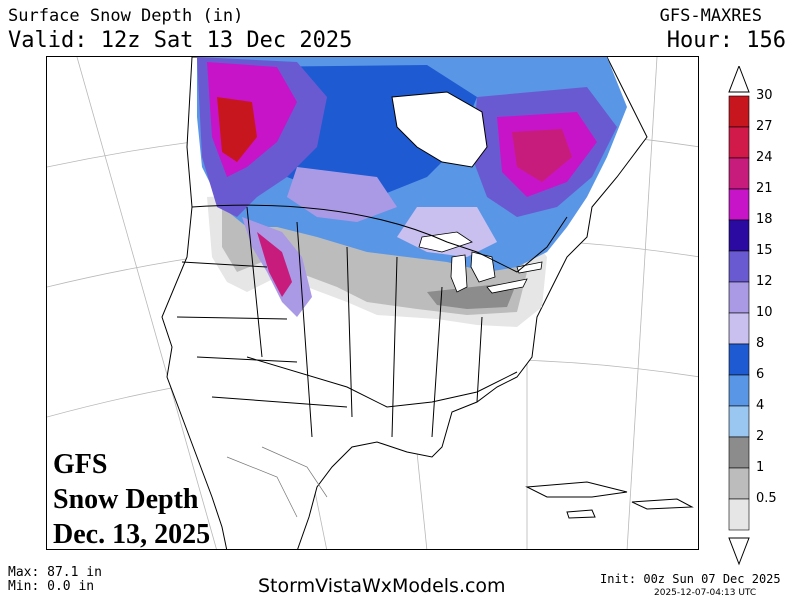 This screenshot has width=800, height=600. Describe the element at coordinates (80, 464) in the screenshot. I see `overlay-line-model: GFS` at that location.